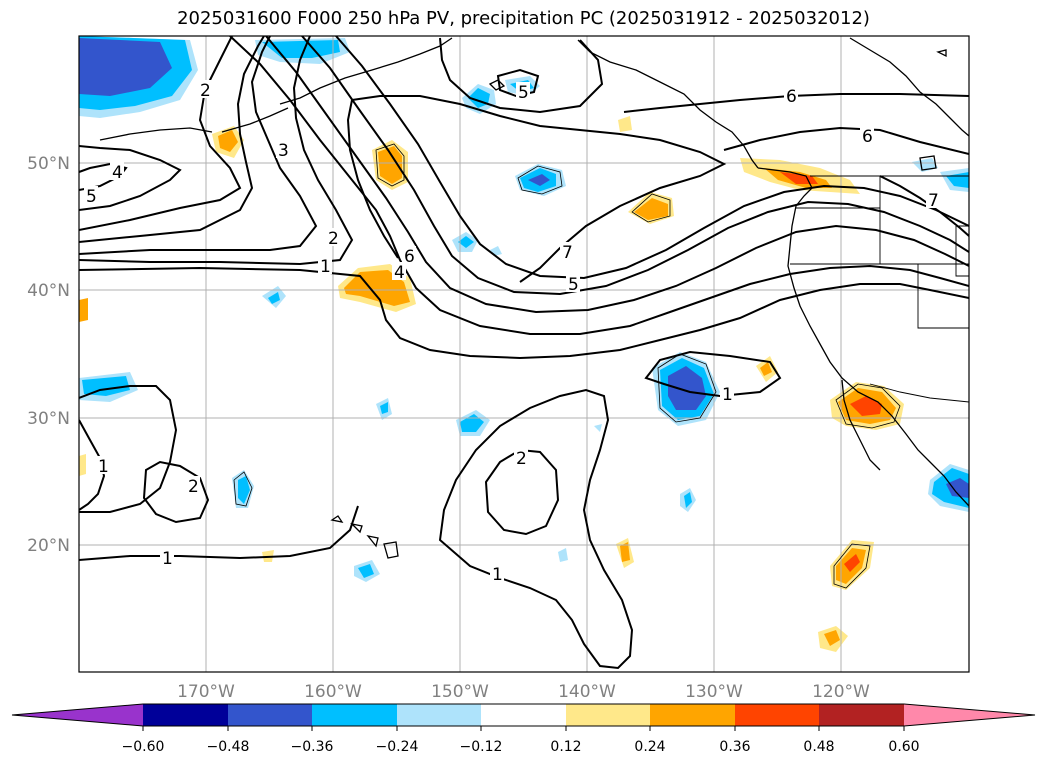  I want to click on lat-tick-label: 50°N, so click(48, 164).